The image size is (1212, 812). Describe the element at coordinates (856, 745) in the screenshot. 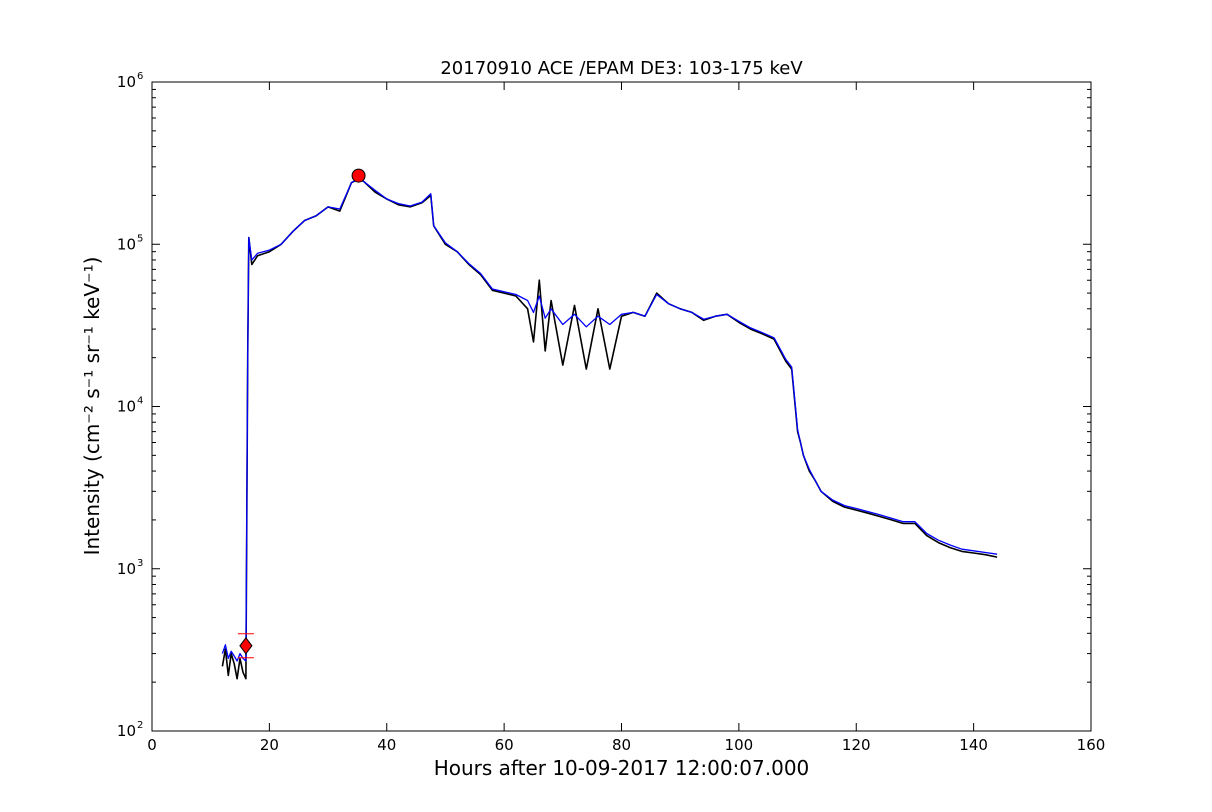

I see `x-tick-label: 120` at that location.